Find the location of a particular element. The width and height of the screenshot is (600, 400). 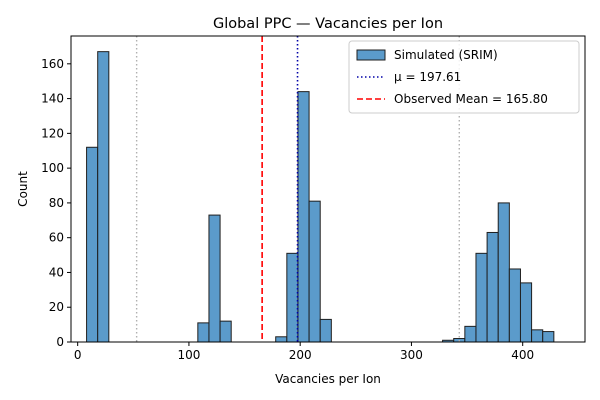

legend-swatch-bar is located at coordinates (371, 55).